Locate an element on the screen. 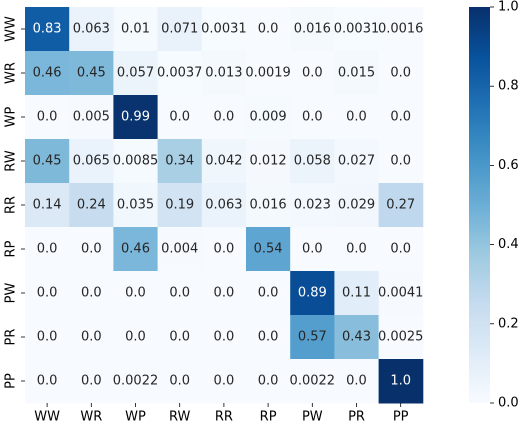  heatmap-cell-rw-wr is located at coordinates (91, 161).